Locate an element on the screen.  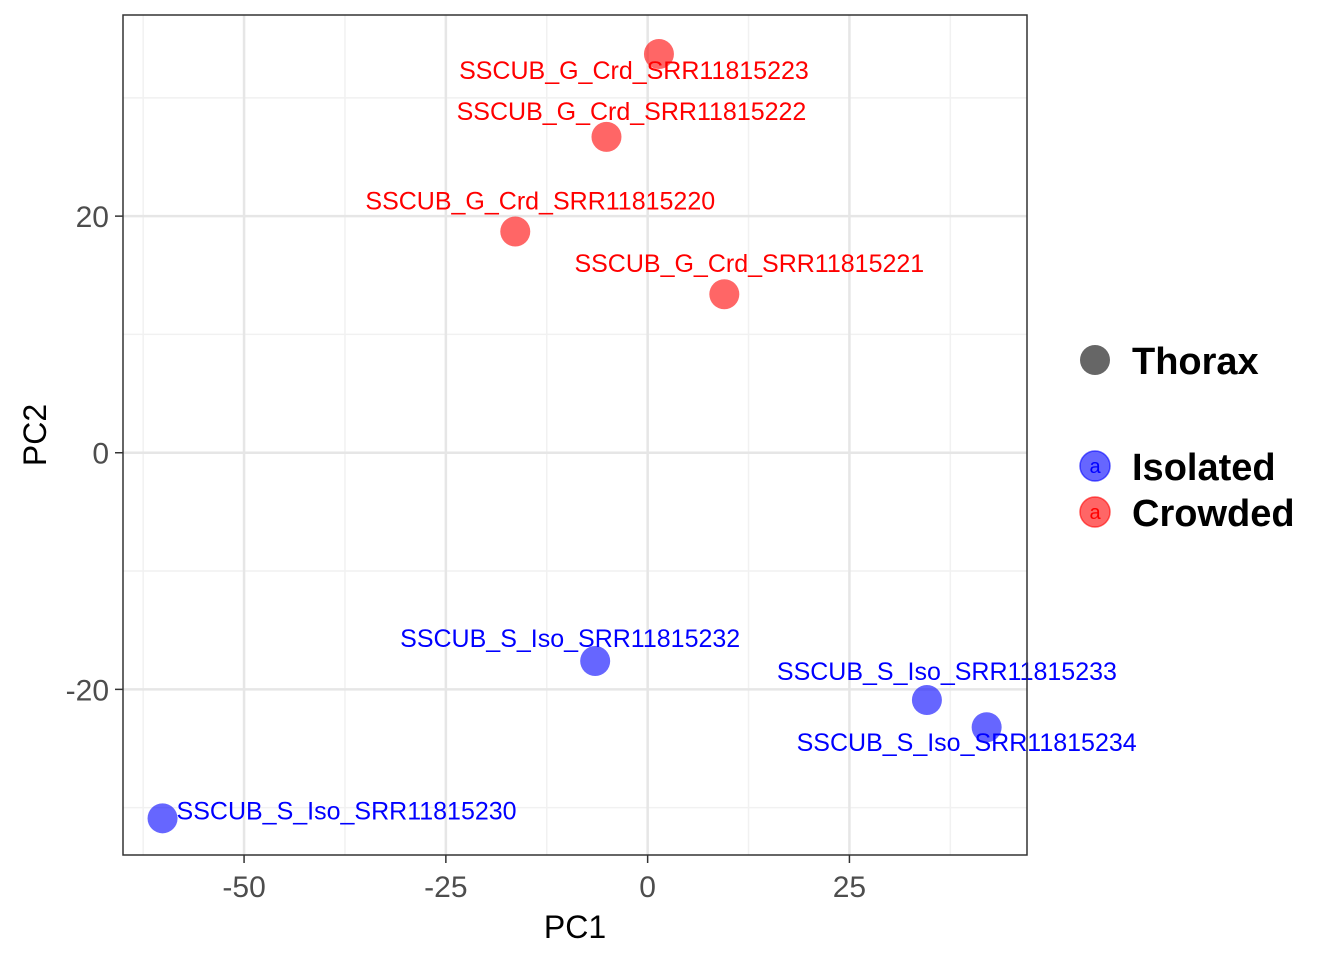
data-label: SSCUB_G_Crd_SRR11815222 is located at coordinates (632, 112).